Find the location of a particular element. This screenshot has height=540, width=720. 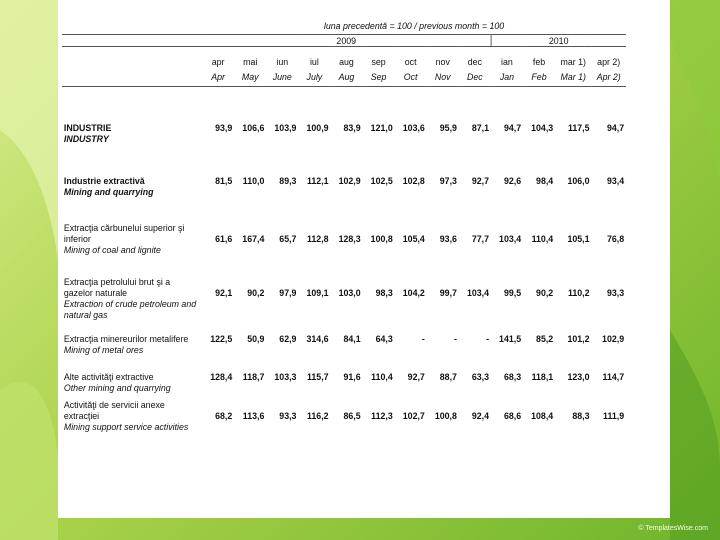

cell-value: 100,8 is located at coordinates (445, 415).